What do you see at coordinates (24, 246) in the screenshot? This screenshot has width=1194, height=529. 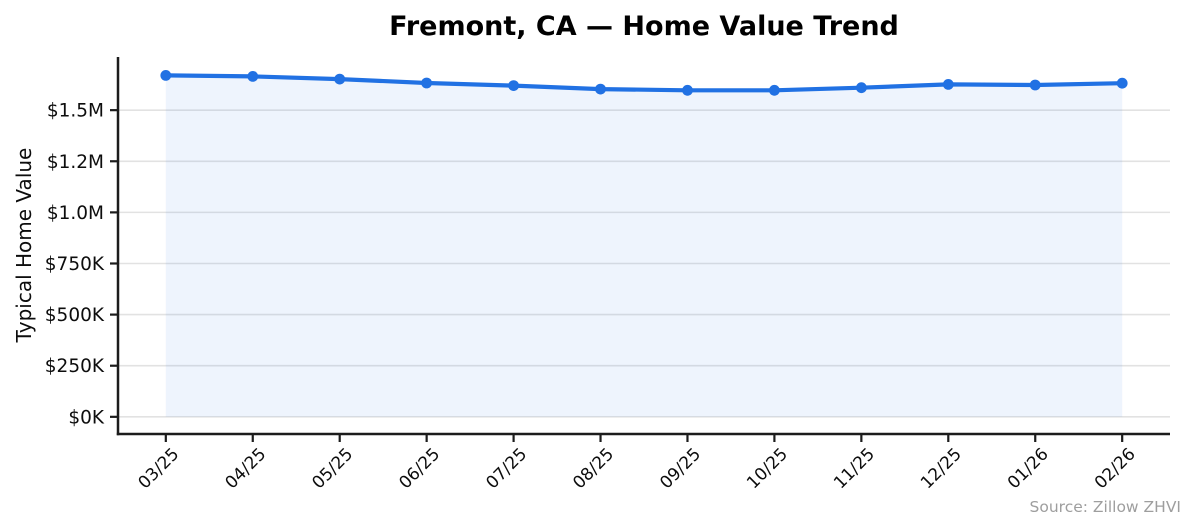 I see `y-axis-label: Typical Home Value` at bounding box center [24, 246].